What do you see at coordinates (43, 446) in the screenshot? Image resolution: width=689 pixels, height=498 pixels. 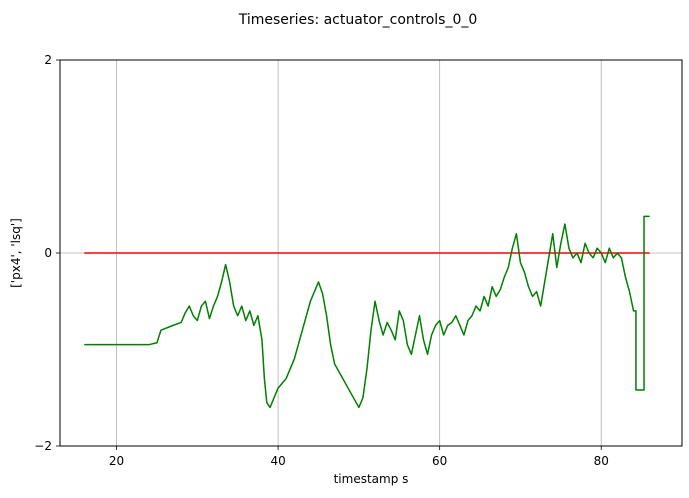 I see `y-tick-label: −2` at bounding box center [43, 446].